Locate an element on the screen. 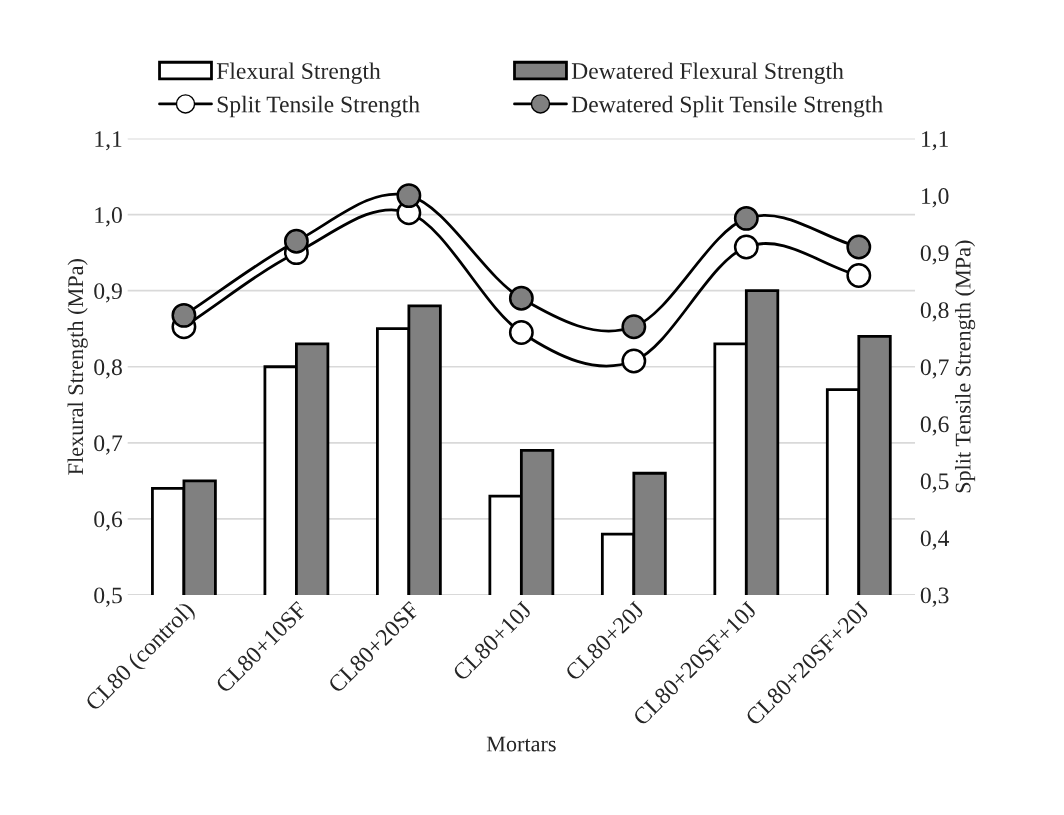 The height and width of the screenshot is (815, 1064). y2-tick-label: 0,5 is located at coordinates (934, 483).